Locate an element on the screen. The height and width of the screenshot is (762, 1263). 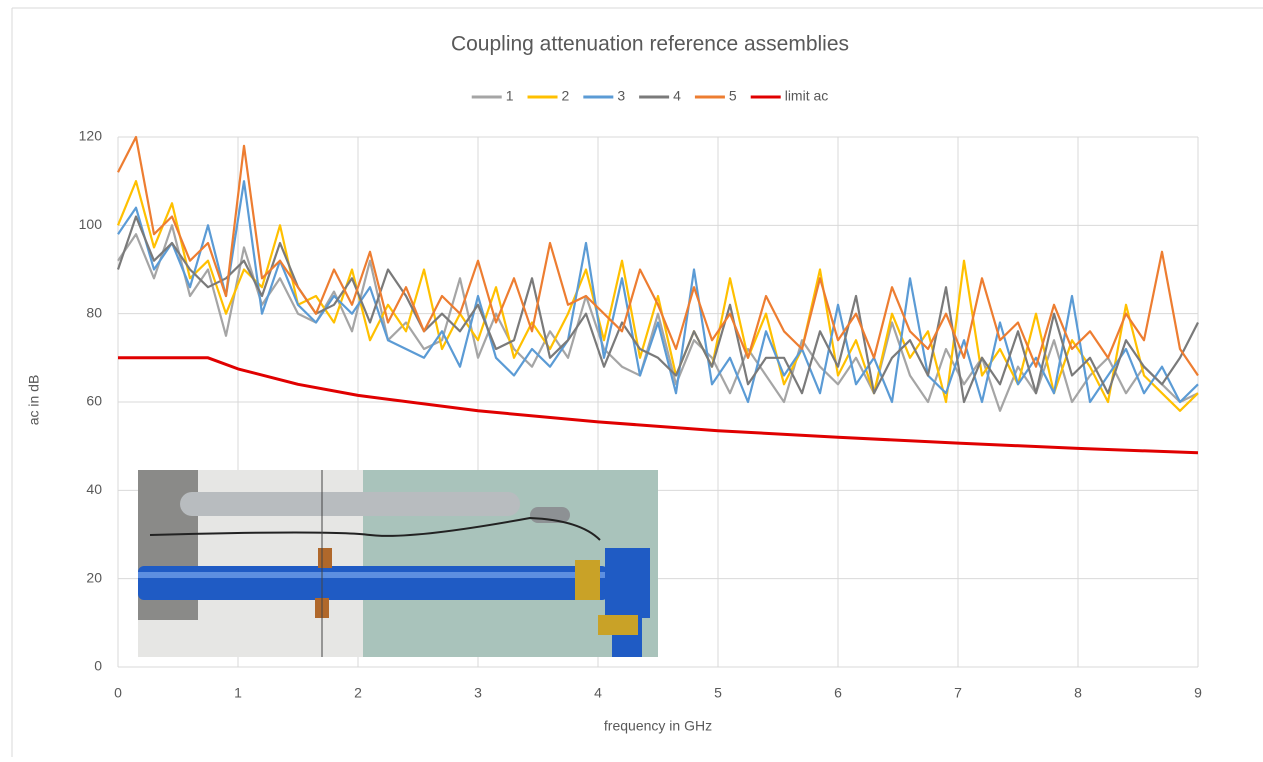
x-tick-label: 9 is located at coordinates (1198, 693).